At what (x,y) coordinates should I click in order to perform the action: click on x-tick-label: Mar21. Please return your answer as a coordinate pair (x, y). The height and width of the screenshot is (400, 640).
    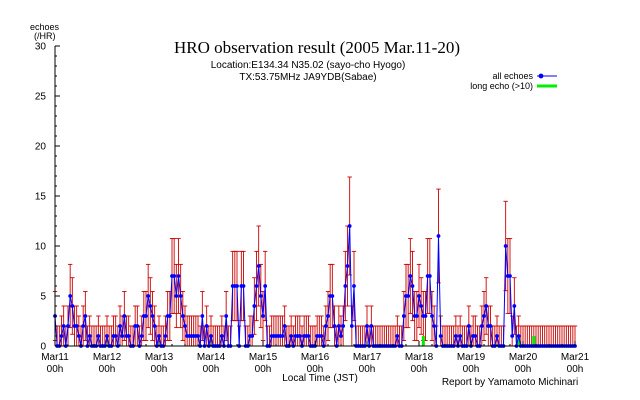
    Looking at the image, I should click on (575, 357).